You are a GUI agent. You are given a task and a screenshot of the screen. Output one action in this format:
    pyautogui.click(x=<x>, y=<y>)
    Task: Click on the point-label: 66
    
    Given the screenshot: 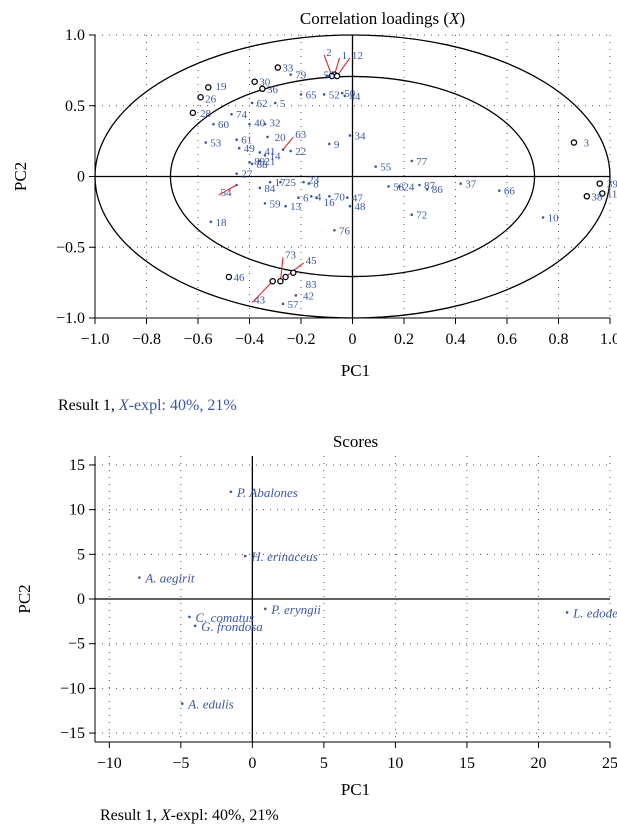 What is the action you would take?
    pyautogui.click(x=509, y=192)
    